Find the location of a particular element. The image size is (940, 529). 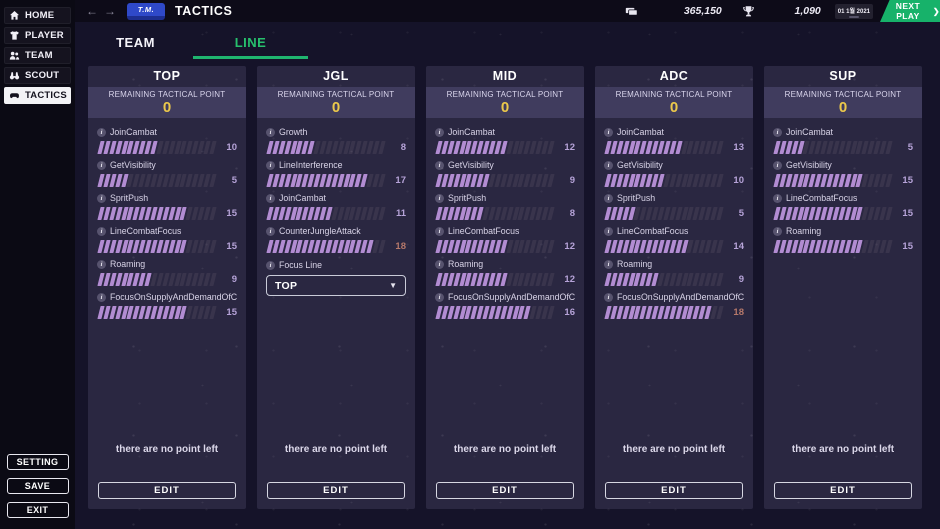

tactic-point-value: 13 is located at coordinates (738, 147).